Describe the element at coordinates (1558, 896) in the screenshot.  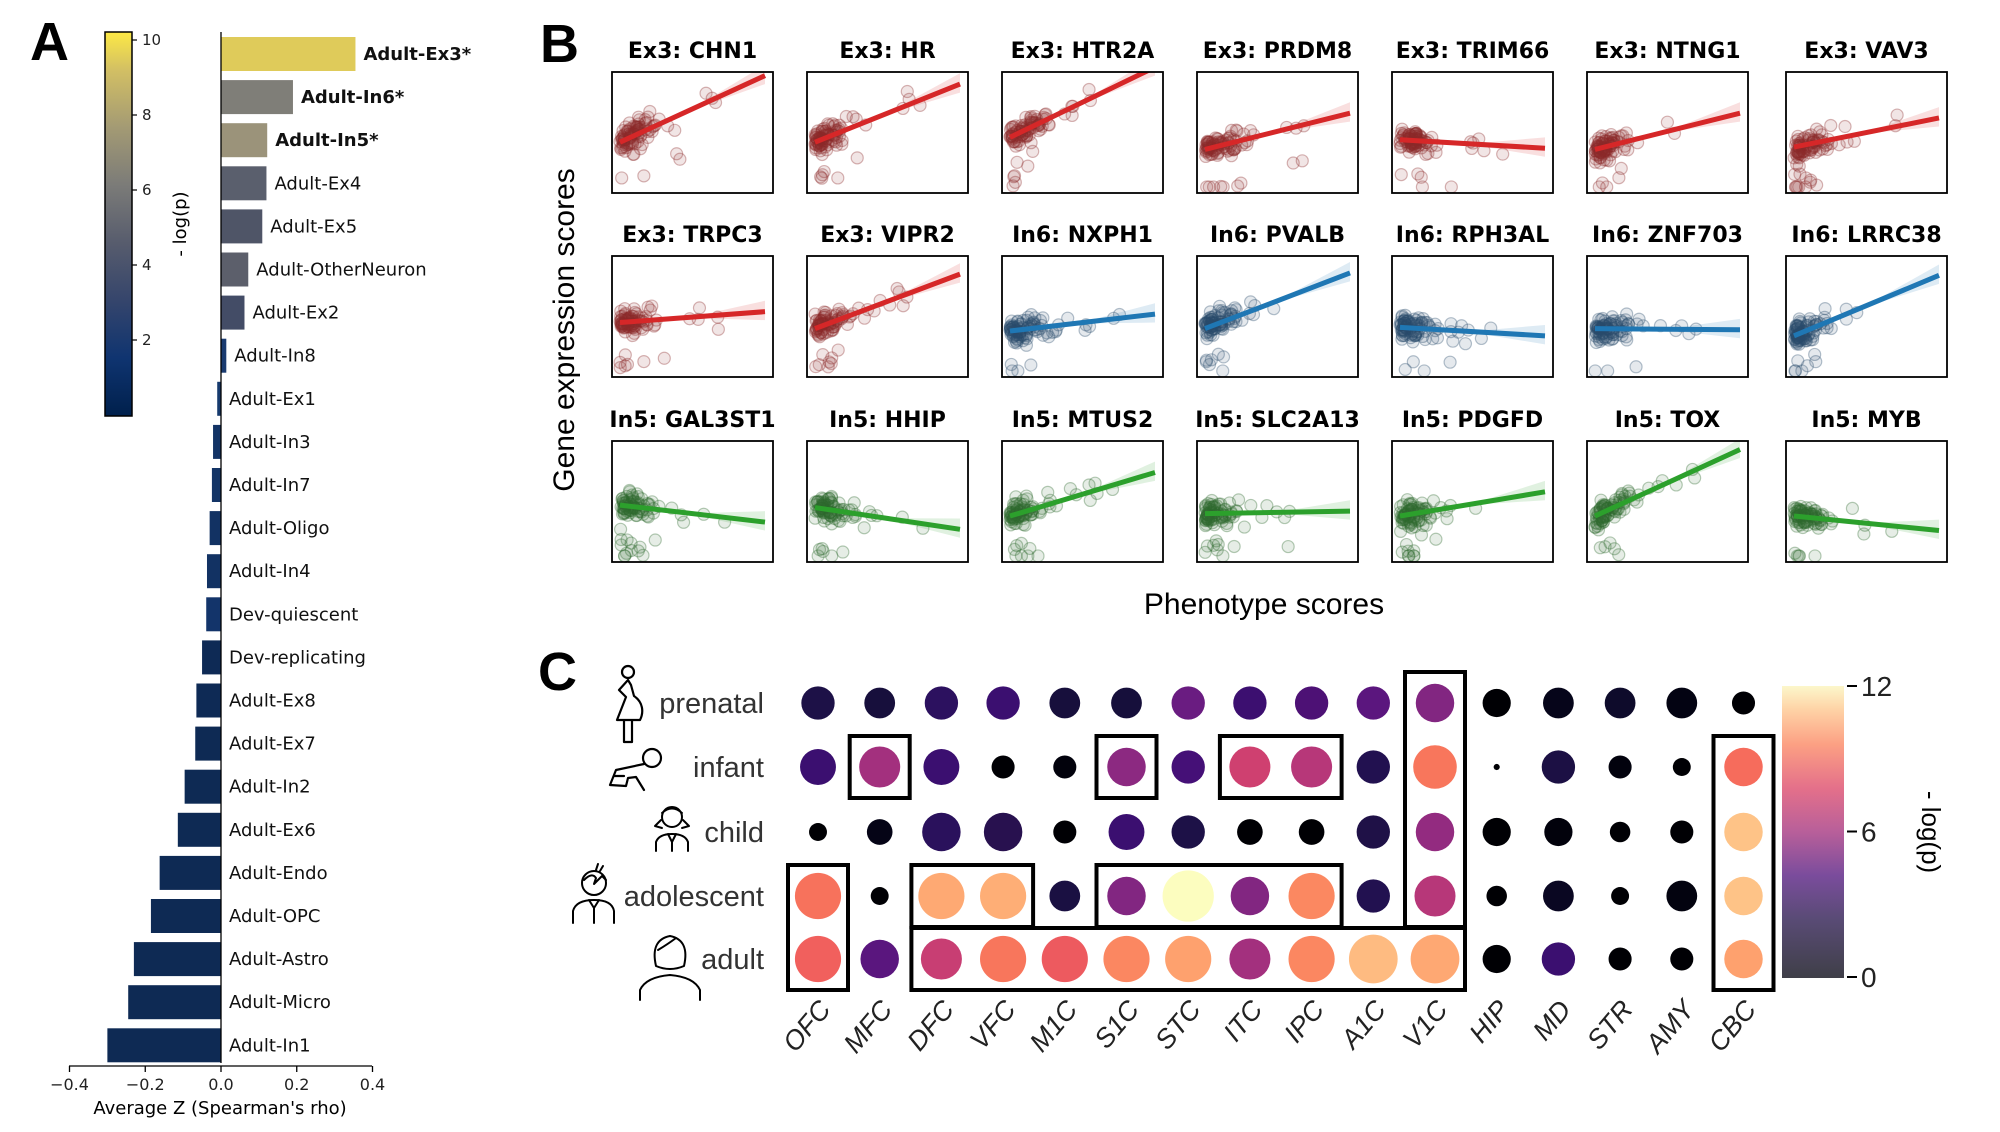
I see `dot-adolescent-md` at that location.